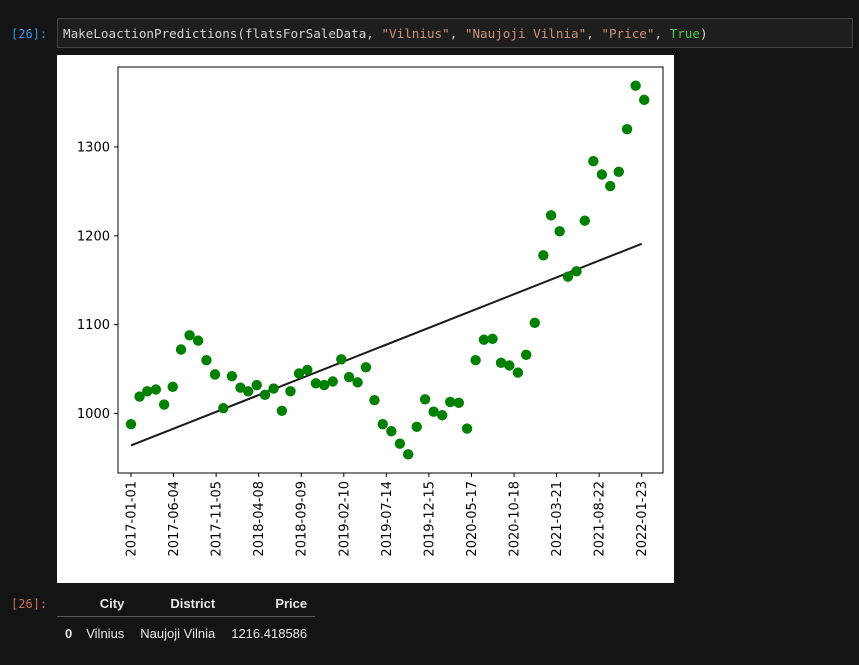  Describe the element at coordinates (174, 519) in the screenshot. I see `x-tick-label: 2017-06-04` at that location.